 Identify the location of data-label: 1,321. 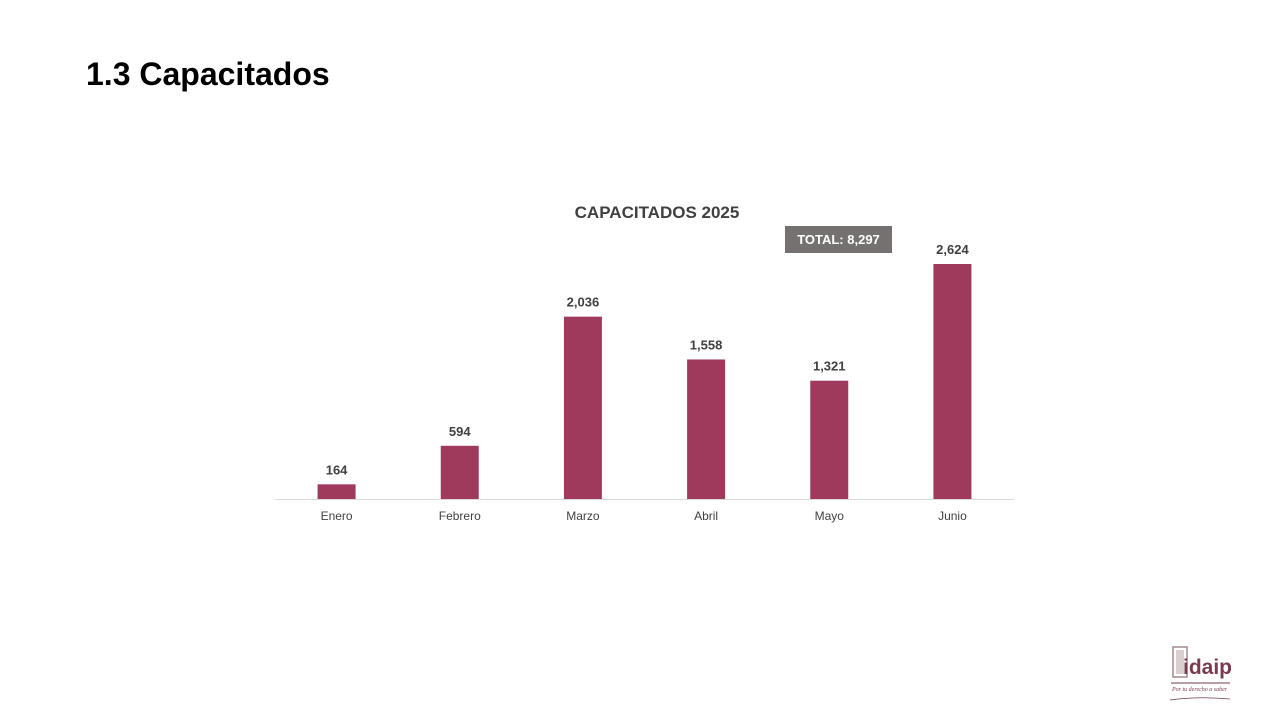
(829, 366).